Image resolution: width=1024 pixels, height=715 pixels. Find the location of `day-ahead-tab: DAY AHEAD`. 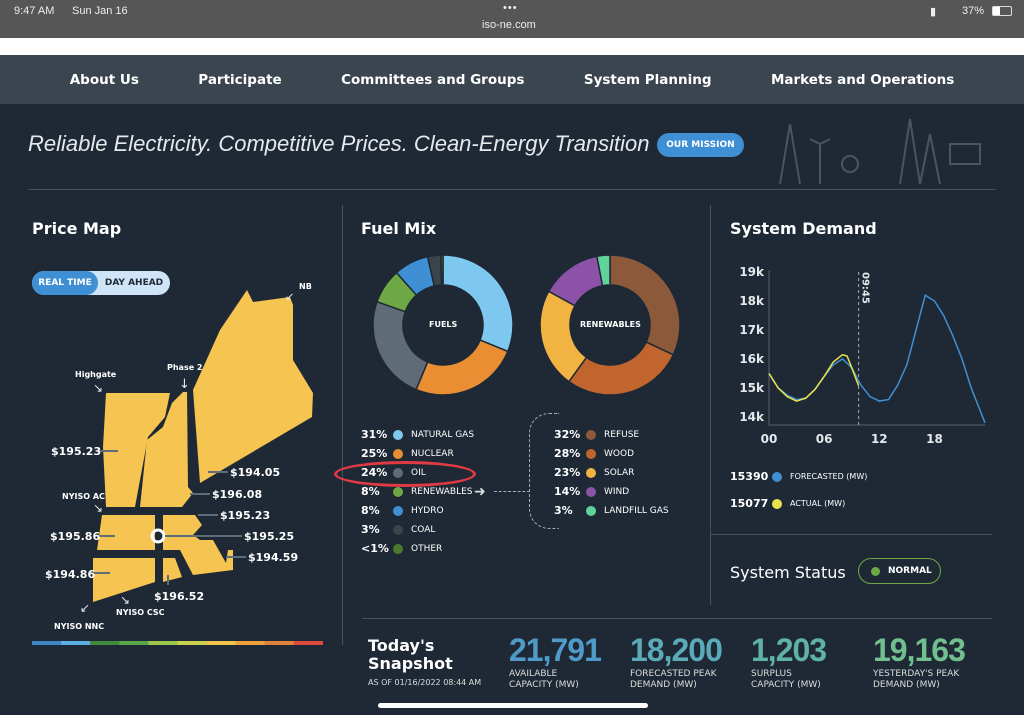

day-ahead-tab: DAY AHEAD is located at coordinates (134, 283).